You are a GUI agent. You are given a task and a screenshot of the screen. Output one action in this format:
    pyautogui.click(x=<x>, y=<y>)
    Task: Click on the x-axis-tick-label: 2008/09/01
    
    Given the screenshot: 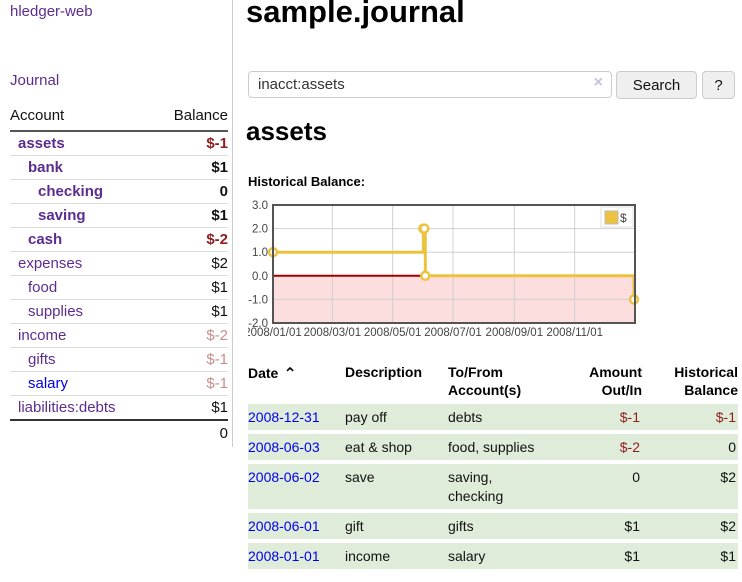 What is the action you would take?
    pyautogui.click(x=515, y=333)
    